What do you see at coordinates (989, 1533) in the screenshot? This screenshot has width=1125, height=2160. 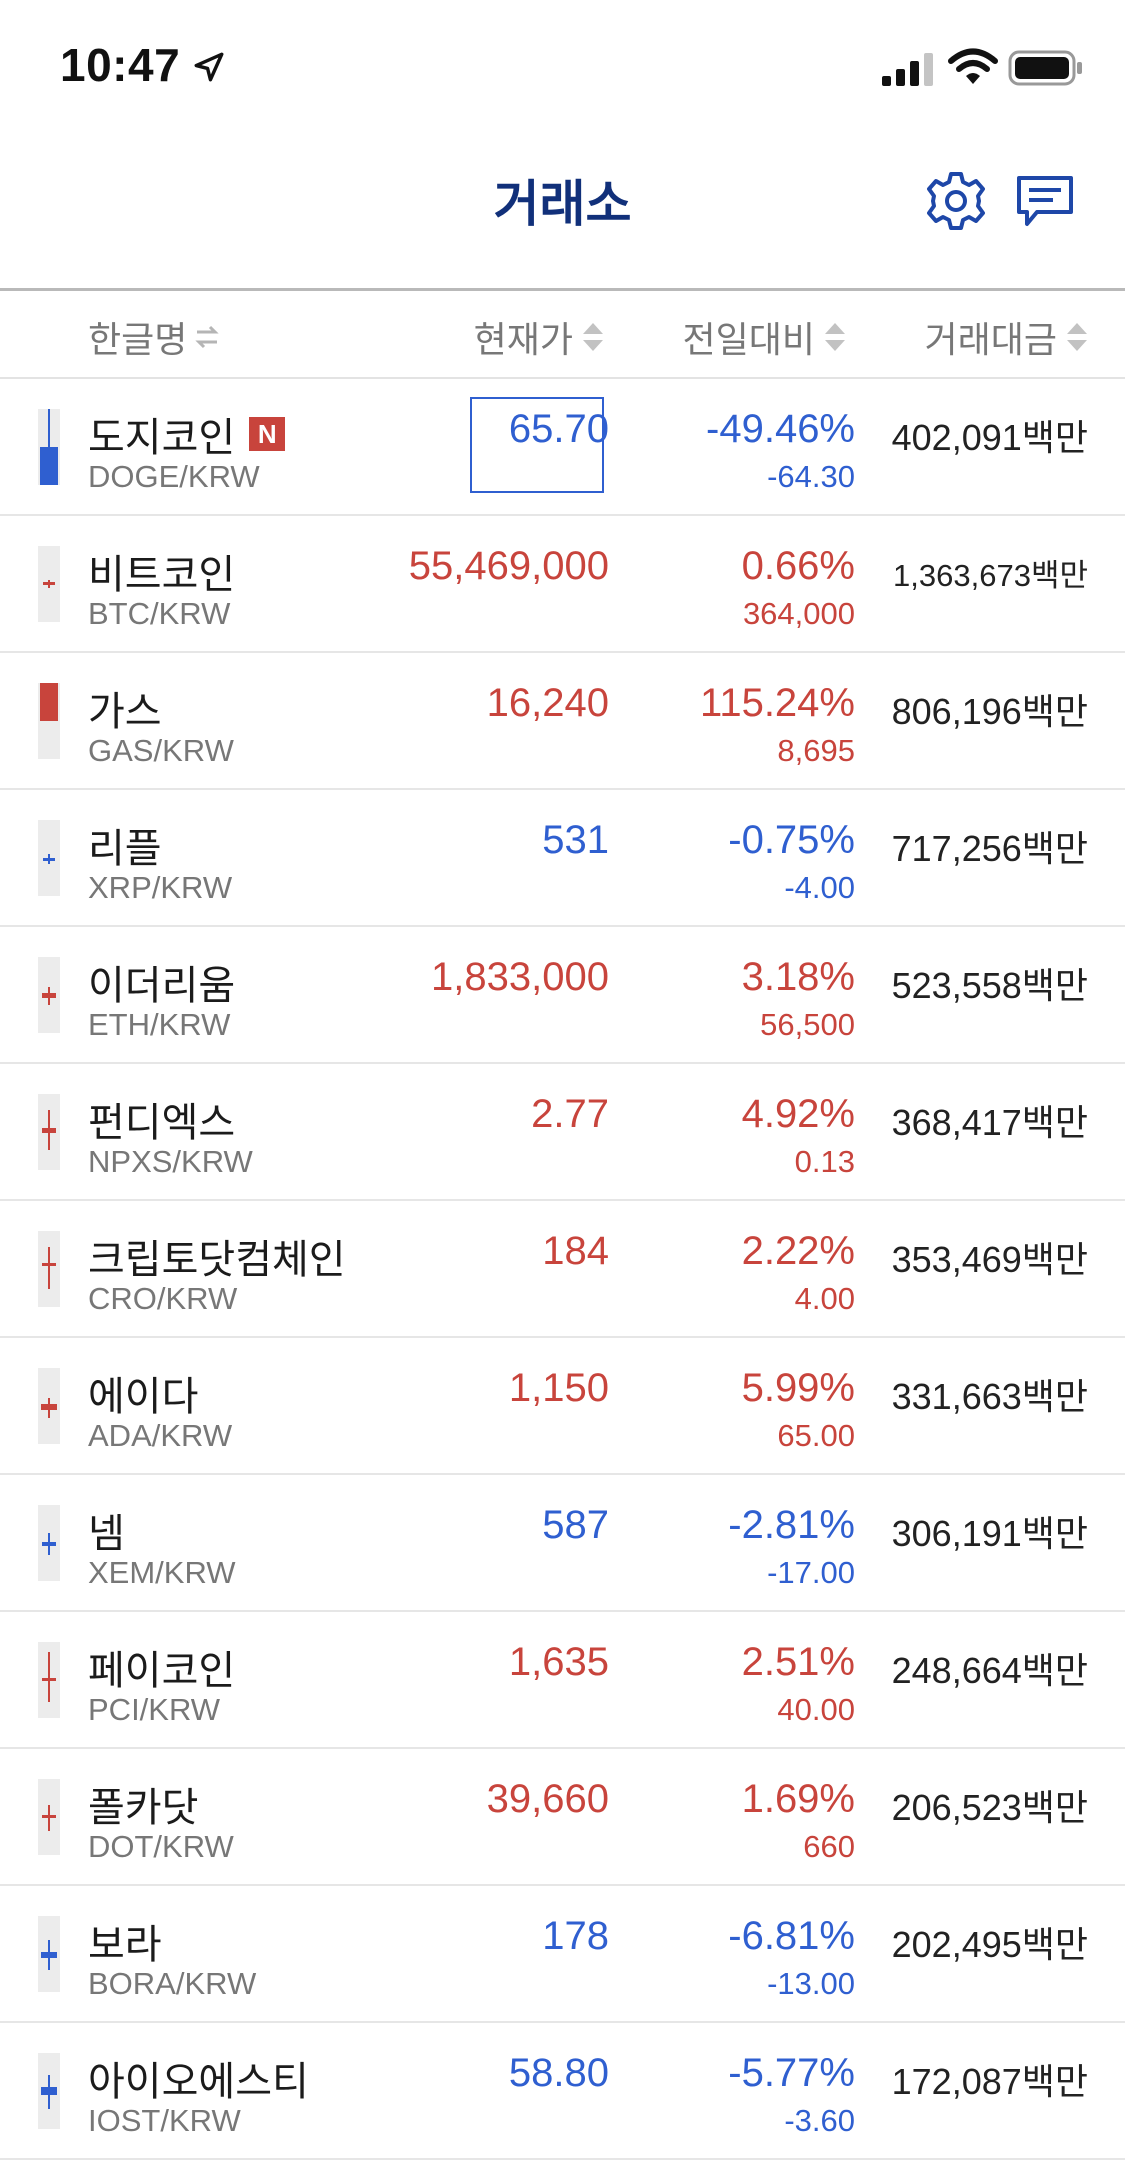 I see `coin-volume: 306,191백만` at bounding box center [989, 1533].